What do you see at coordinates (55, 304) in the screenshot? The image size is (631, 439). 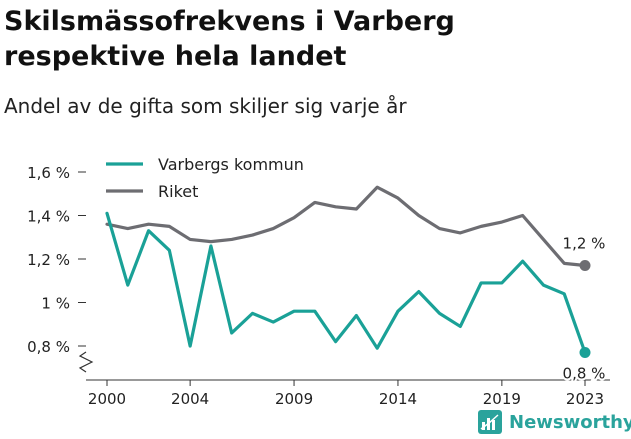 I see `y-tick-label: 1 %` at bounding box center [55, 304].